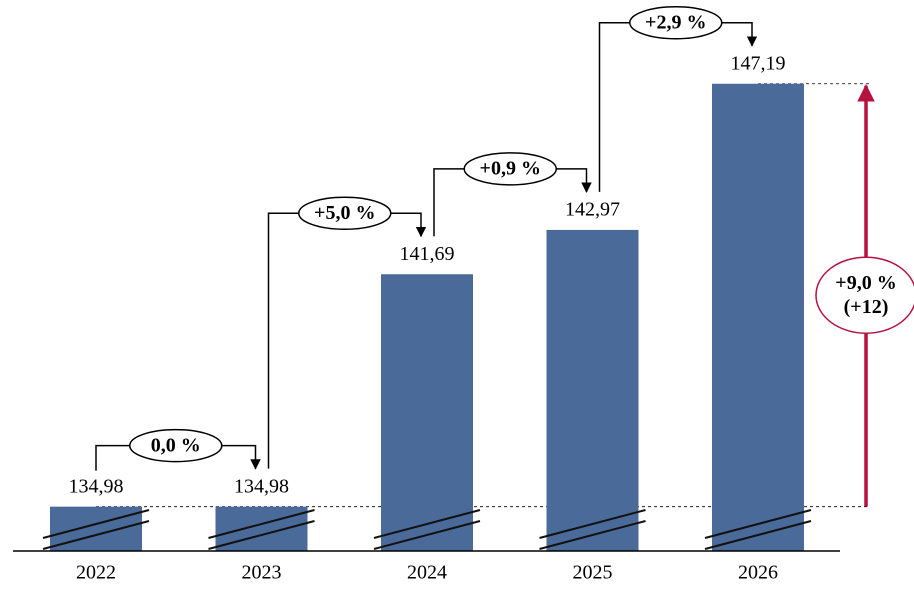 This screenshot has height=599, width=914. I want to click on total-label: +9,0 %, so click(865, 283).